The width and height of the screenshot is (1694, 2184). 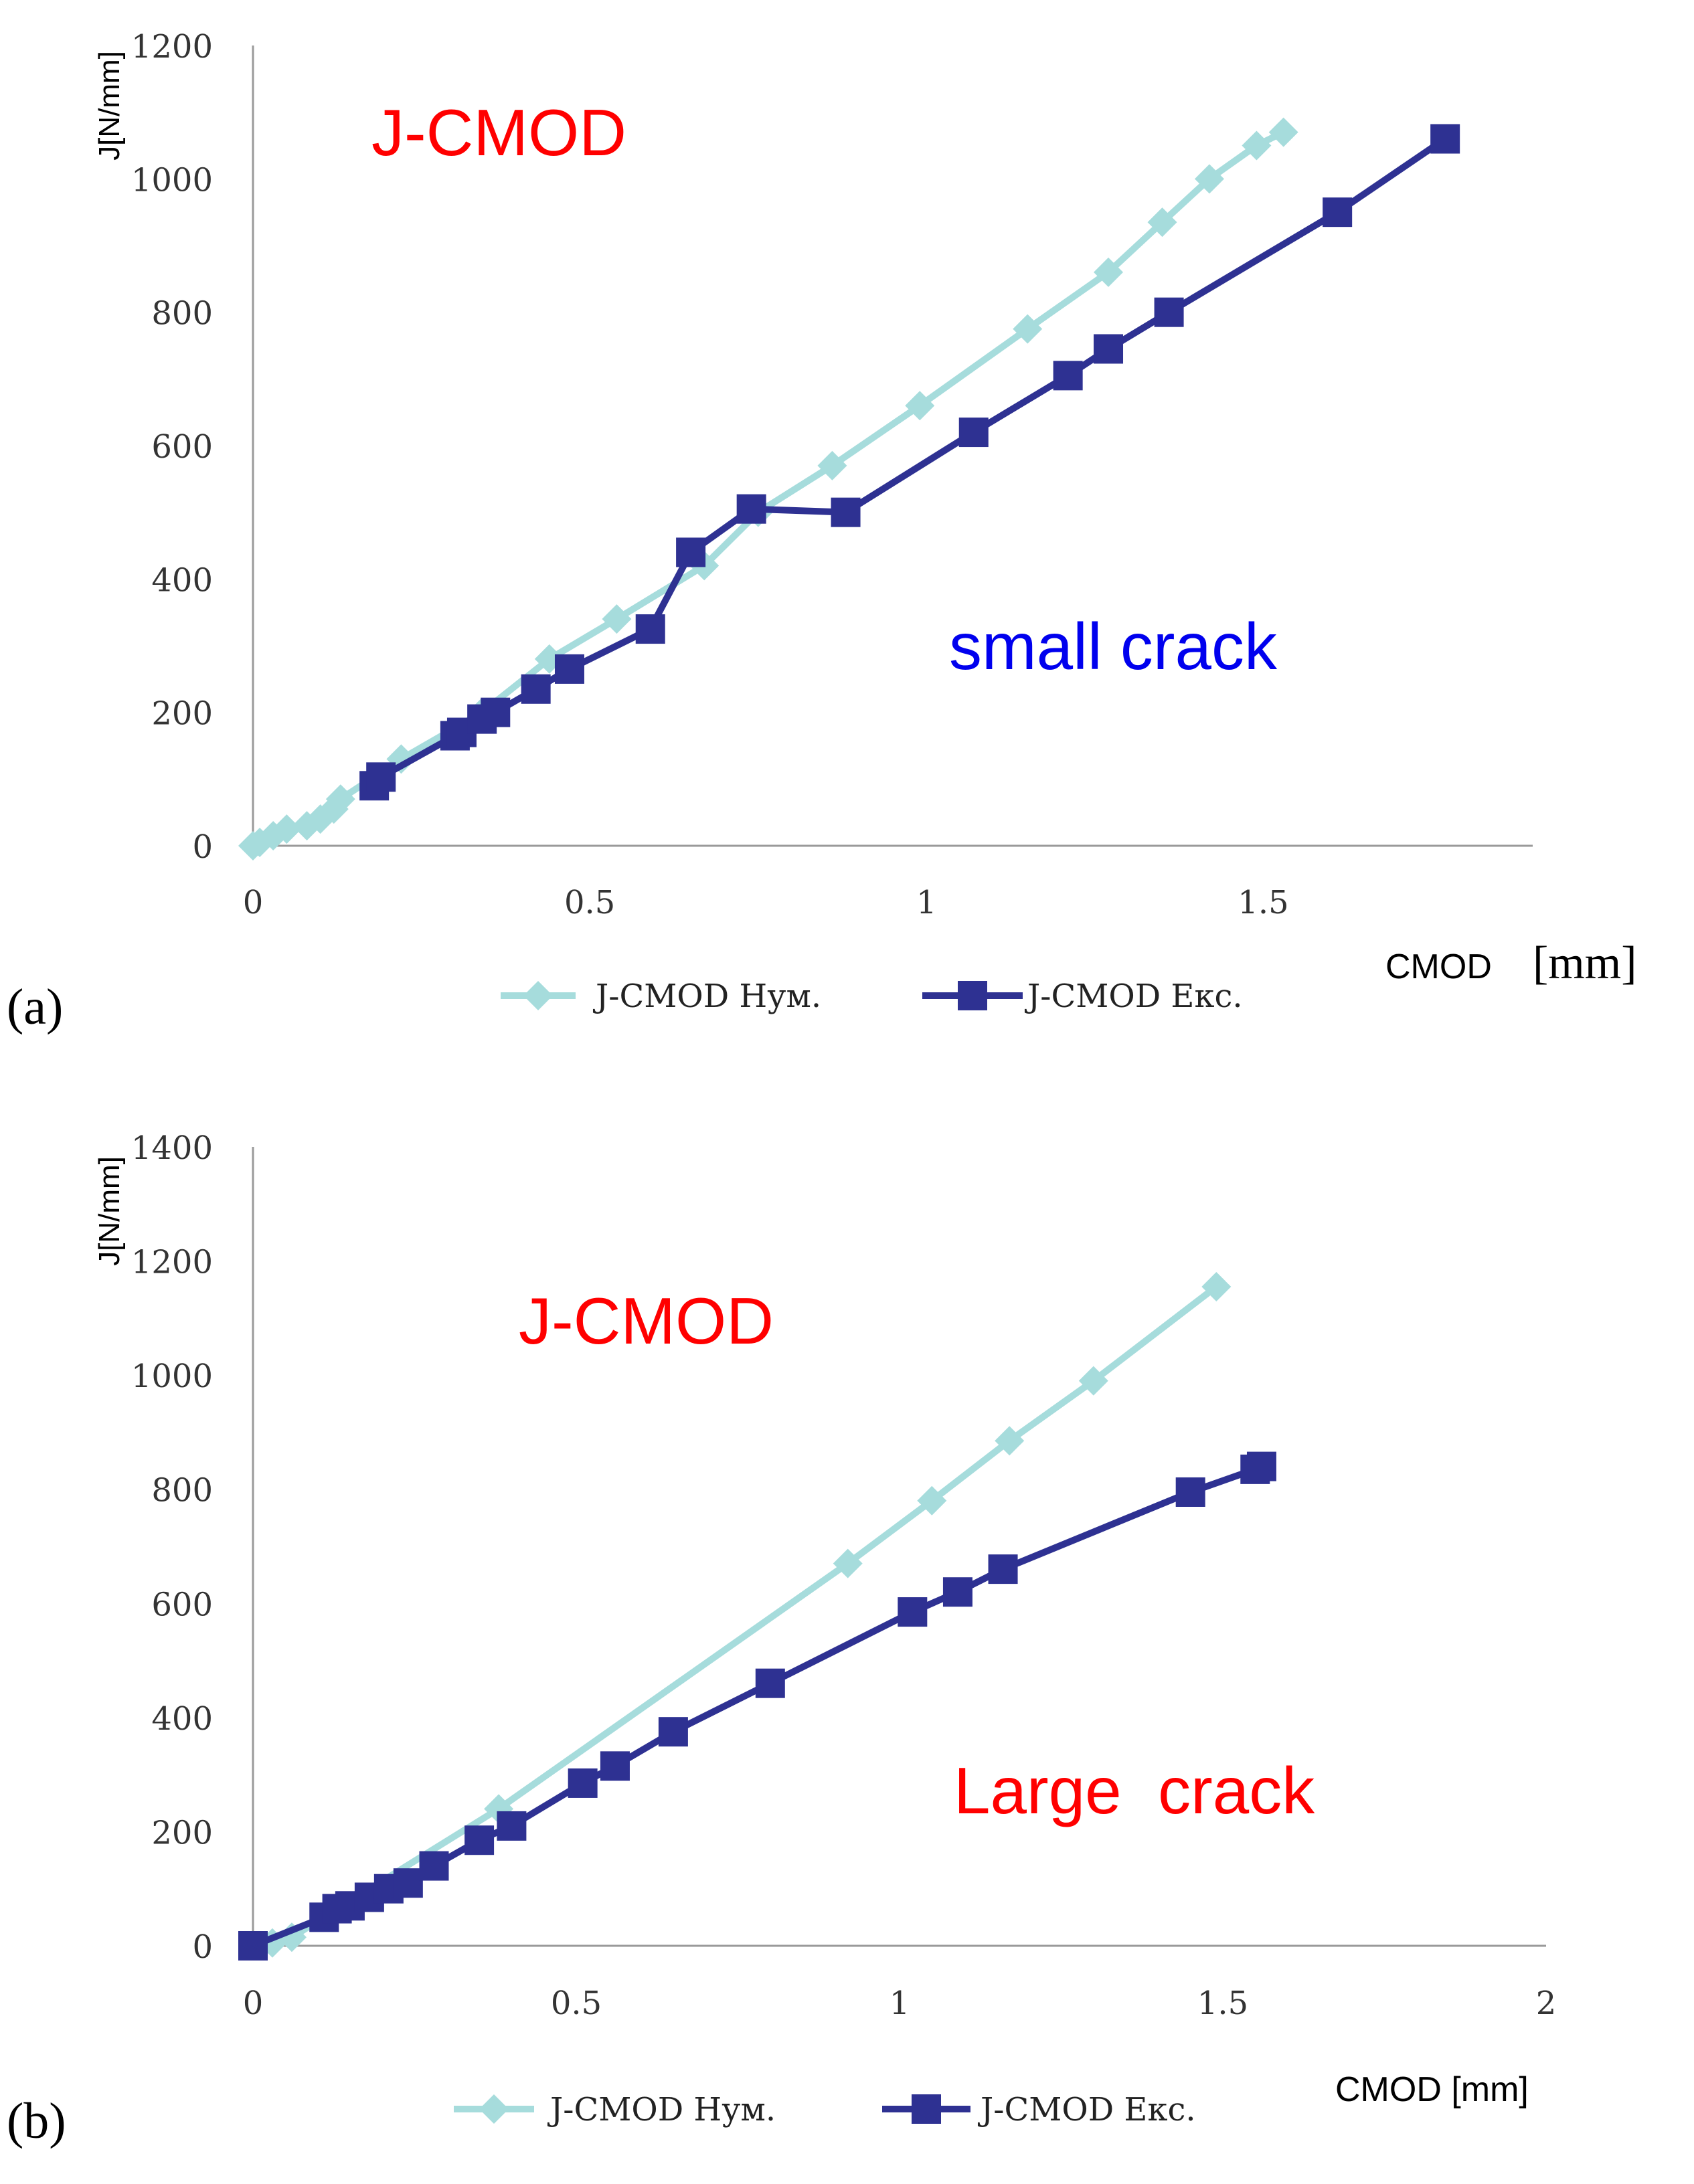 I want to click on x-axis-unit: [mm], so click(x=1585, y=963).